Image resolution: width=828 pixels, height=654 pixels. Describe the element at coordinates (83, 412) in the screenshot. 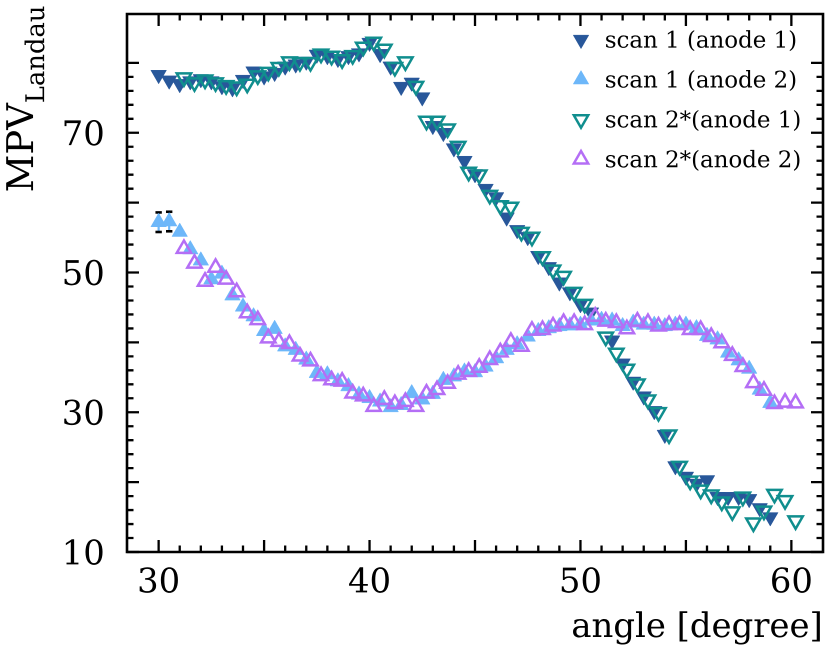

I see `y-tick-label: 30` at that location.